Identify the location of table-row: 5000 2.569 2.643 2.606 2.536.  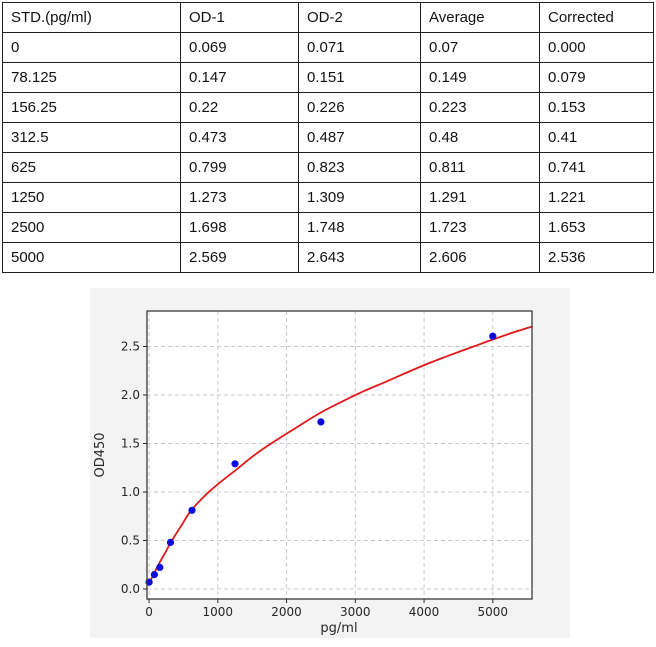
(328, 257).